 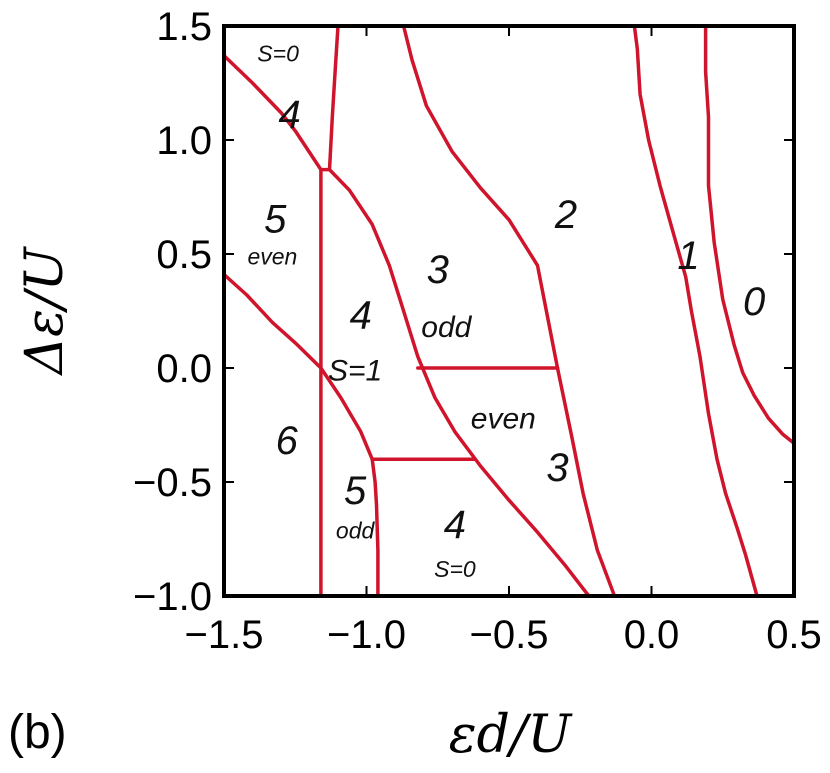 What do you see at coordinates (754, 302) in the screenshot?
I see `region-label-6: 0` at bounding box center [754, 302].